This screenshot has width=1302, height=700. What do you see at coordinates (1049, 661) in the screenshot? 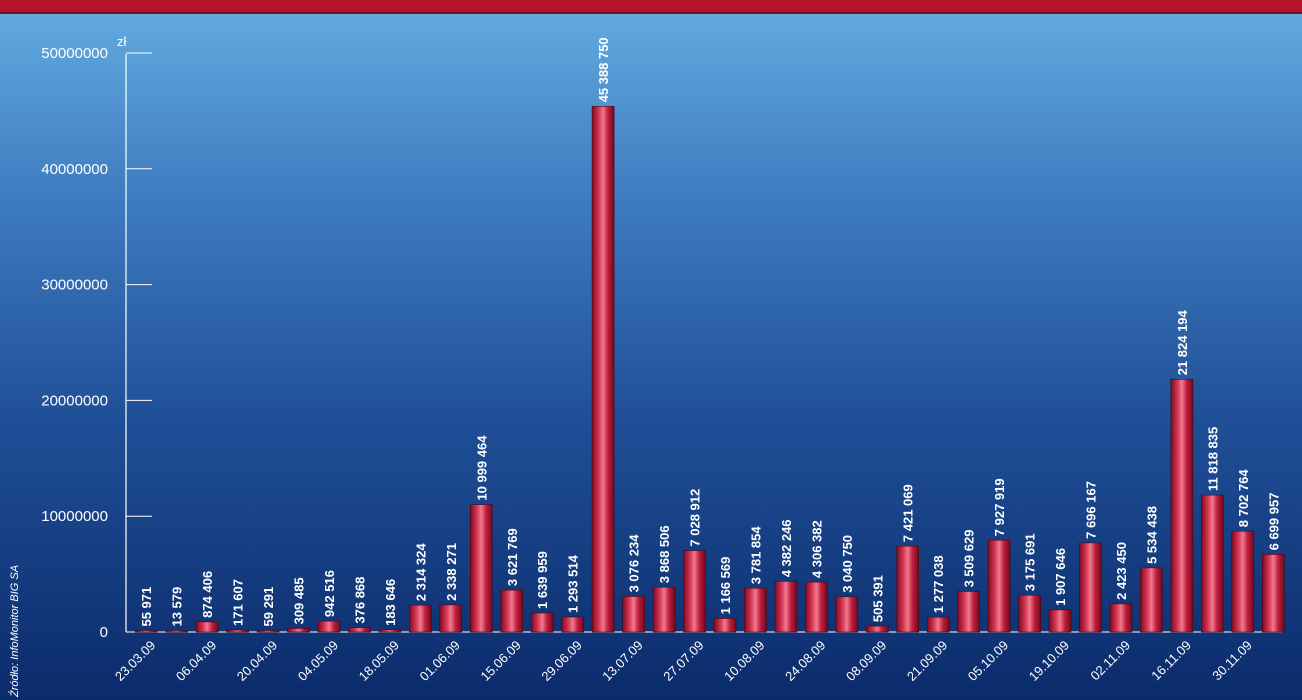
I see `x-tick-label: 19.10.09` at bounding box center [1049, 661].